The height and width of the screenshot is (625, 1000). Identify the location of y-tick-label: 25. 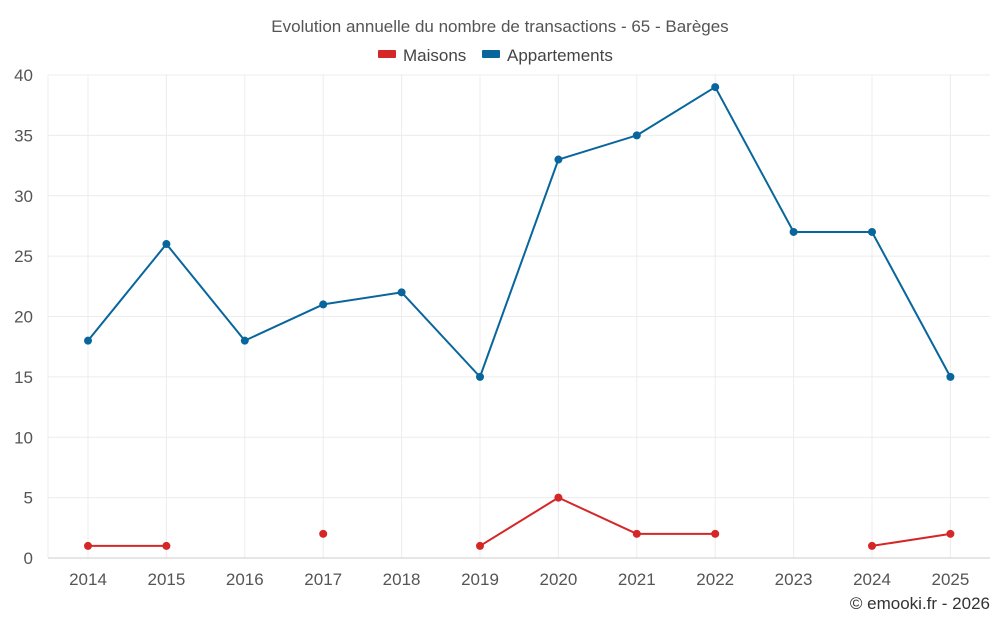
(23, 256).